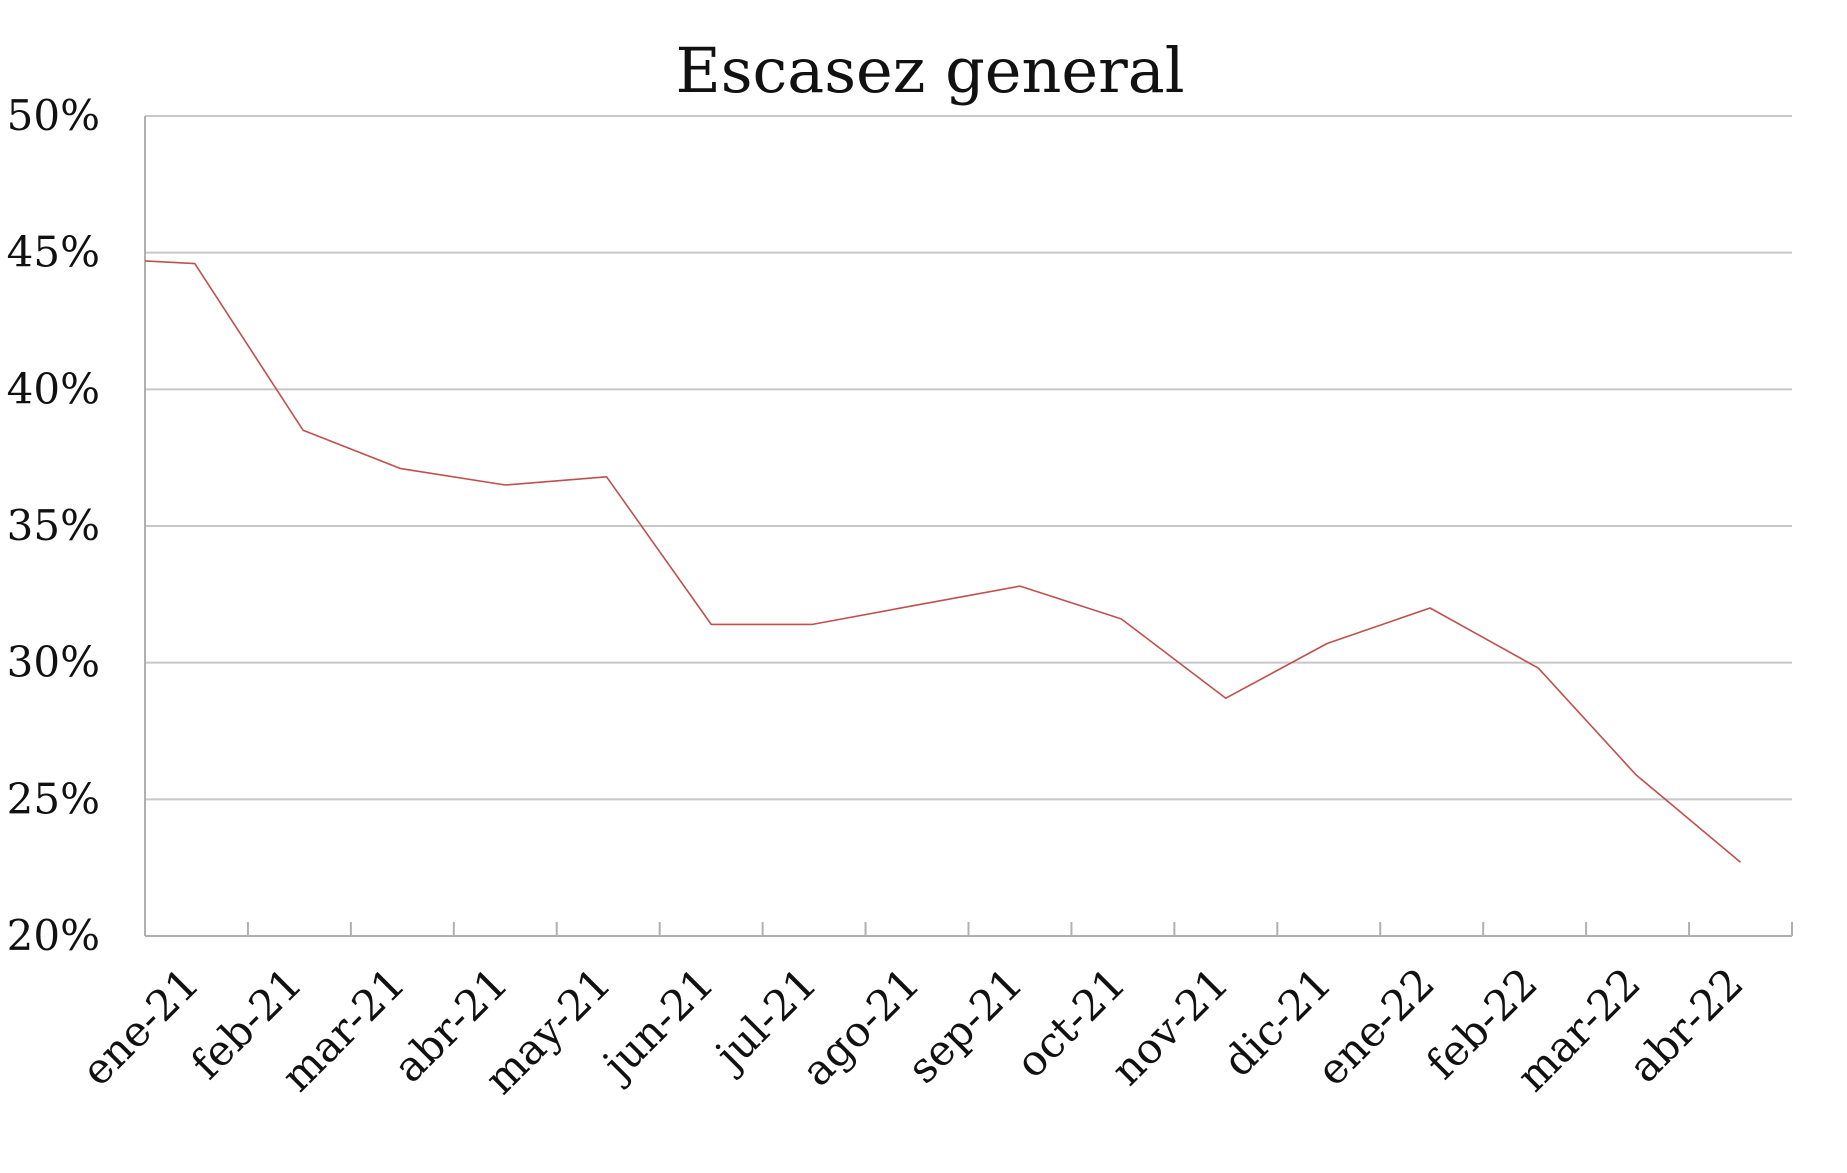 The height and width of the screenshot is (1173, 1847). What do you see at coordinates (53, 252) in the screenshot?
I see `y-tick-label: 45%` at bounding box center [53, 252].